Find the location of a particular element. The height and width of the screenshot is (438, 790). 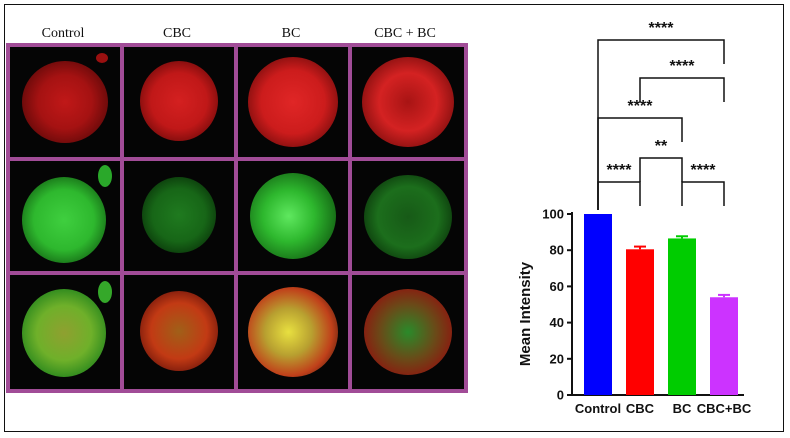

column-label-cbc: CBC is located at coordinates (176, 33).